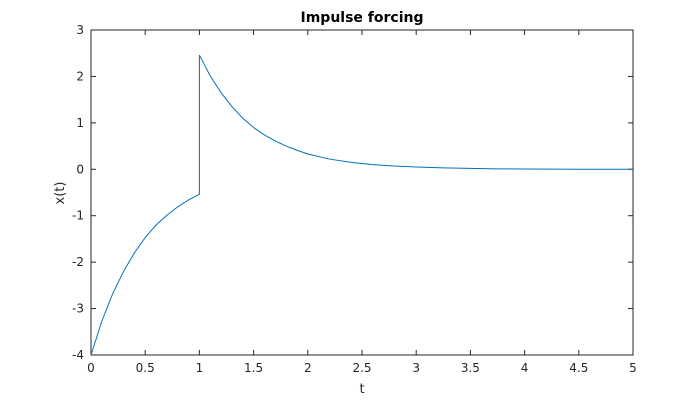 The image size is (700, 400). I want to click on x-tick-label: 0.5, so click(145, 368).